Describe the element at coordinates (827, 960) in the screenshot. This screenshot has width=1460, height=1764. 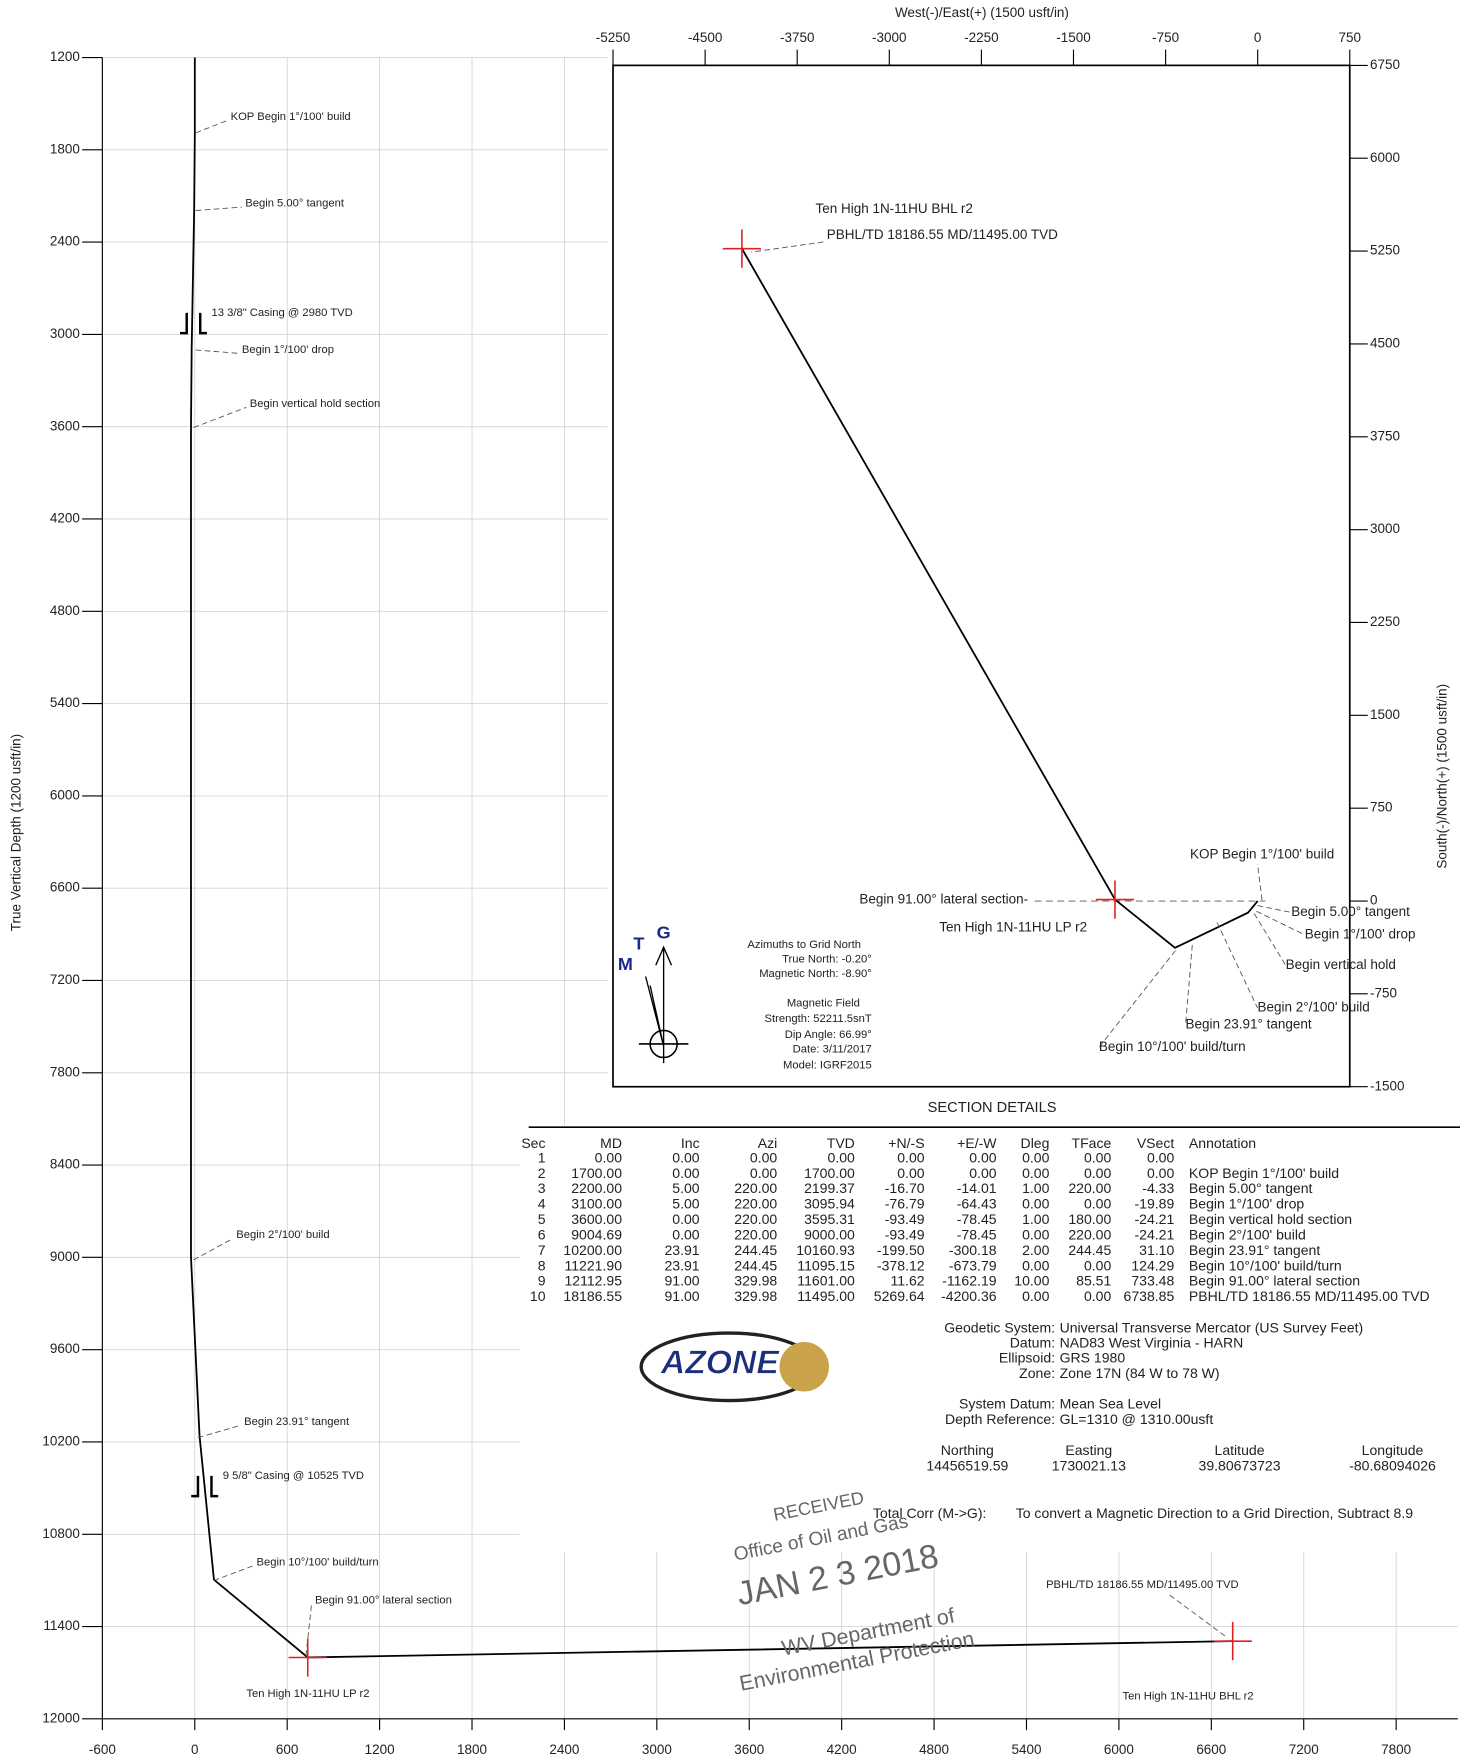
I see `compass-info: True North: -0.20°` at that location.